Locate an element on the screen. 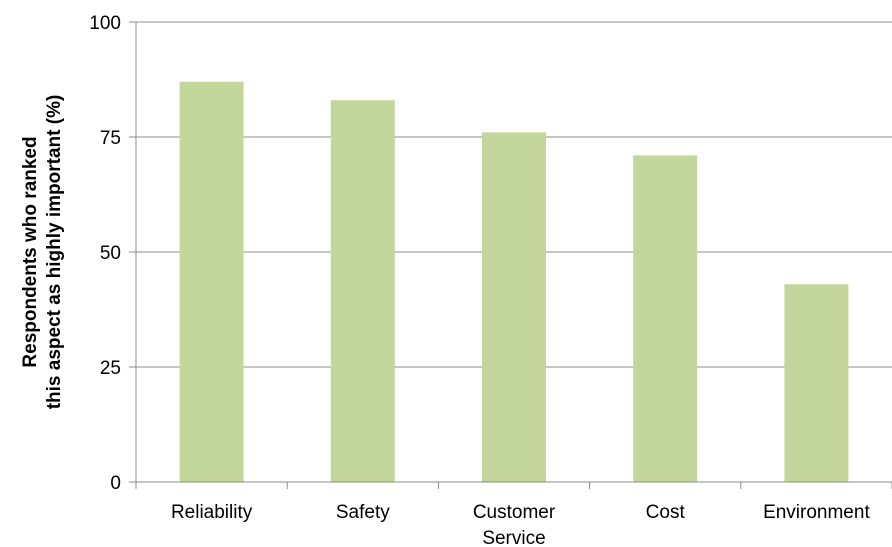  bar-safety is located at coordinates (362, 291).